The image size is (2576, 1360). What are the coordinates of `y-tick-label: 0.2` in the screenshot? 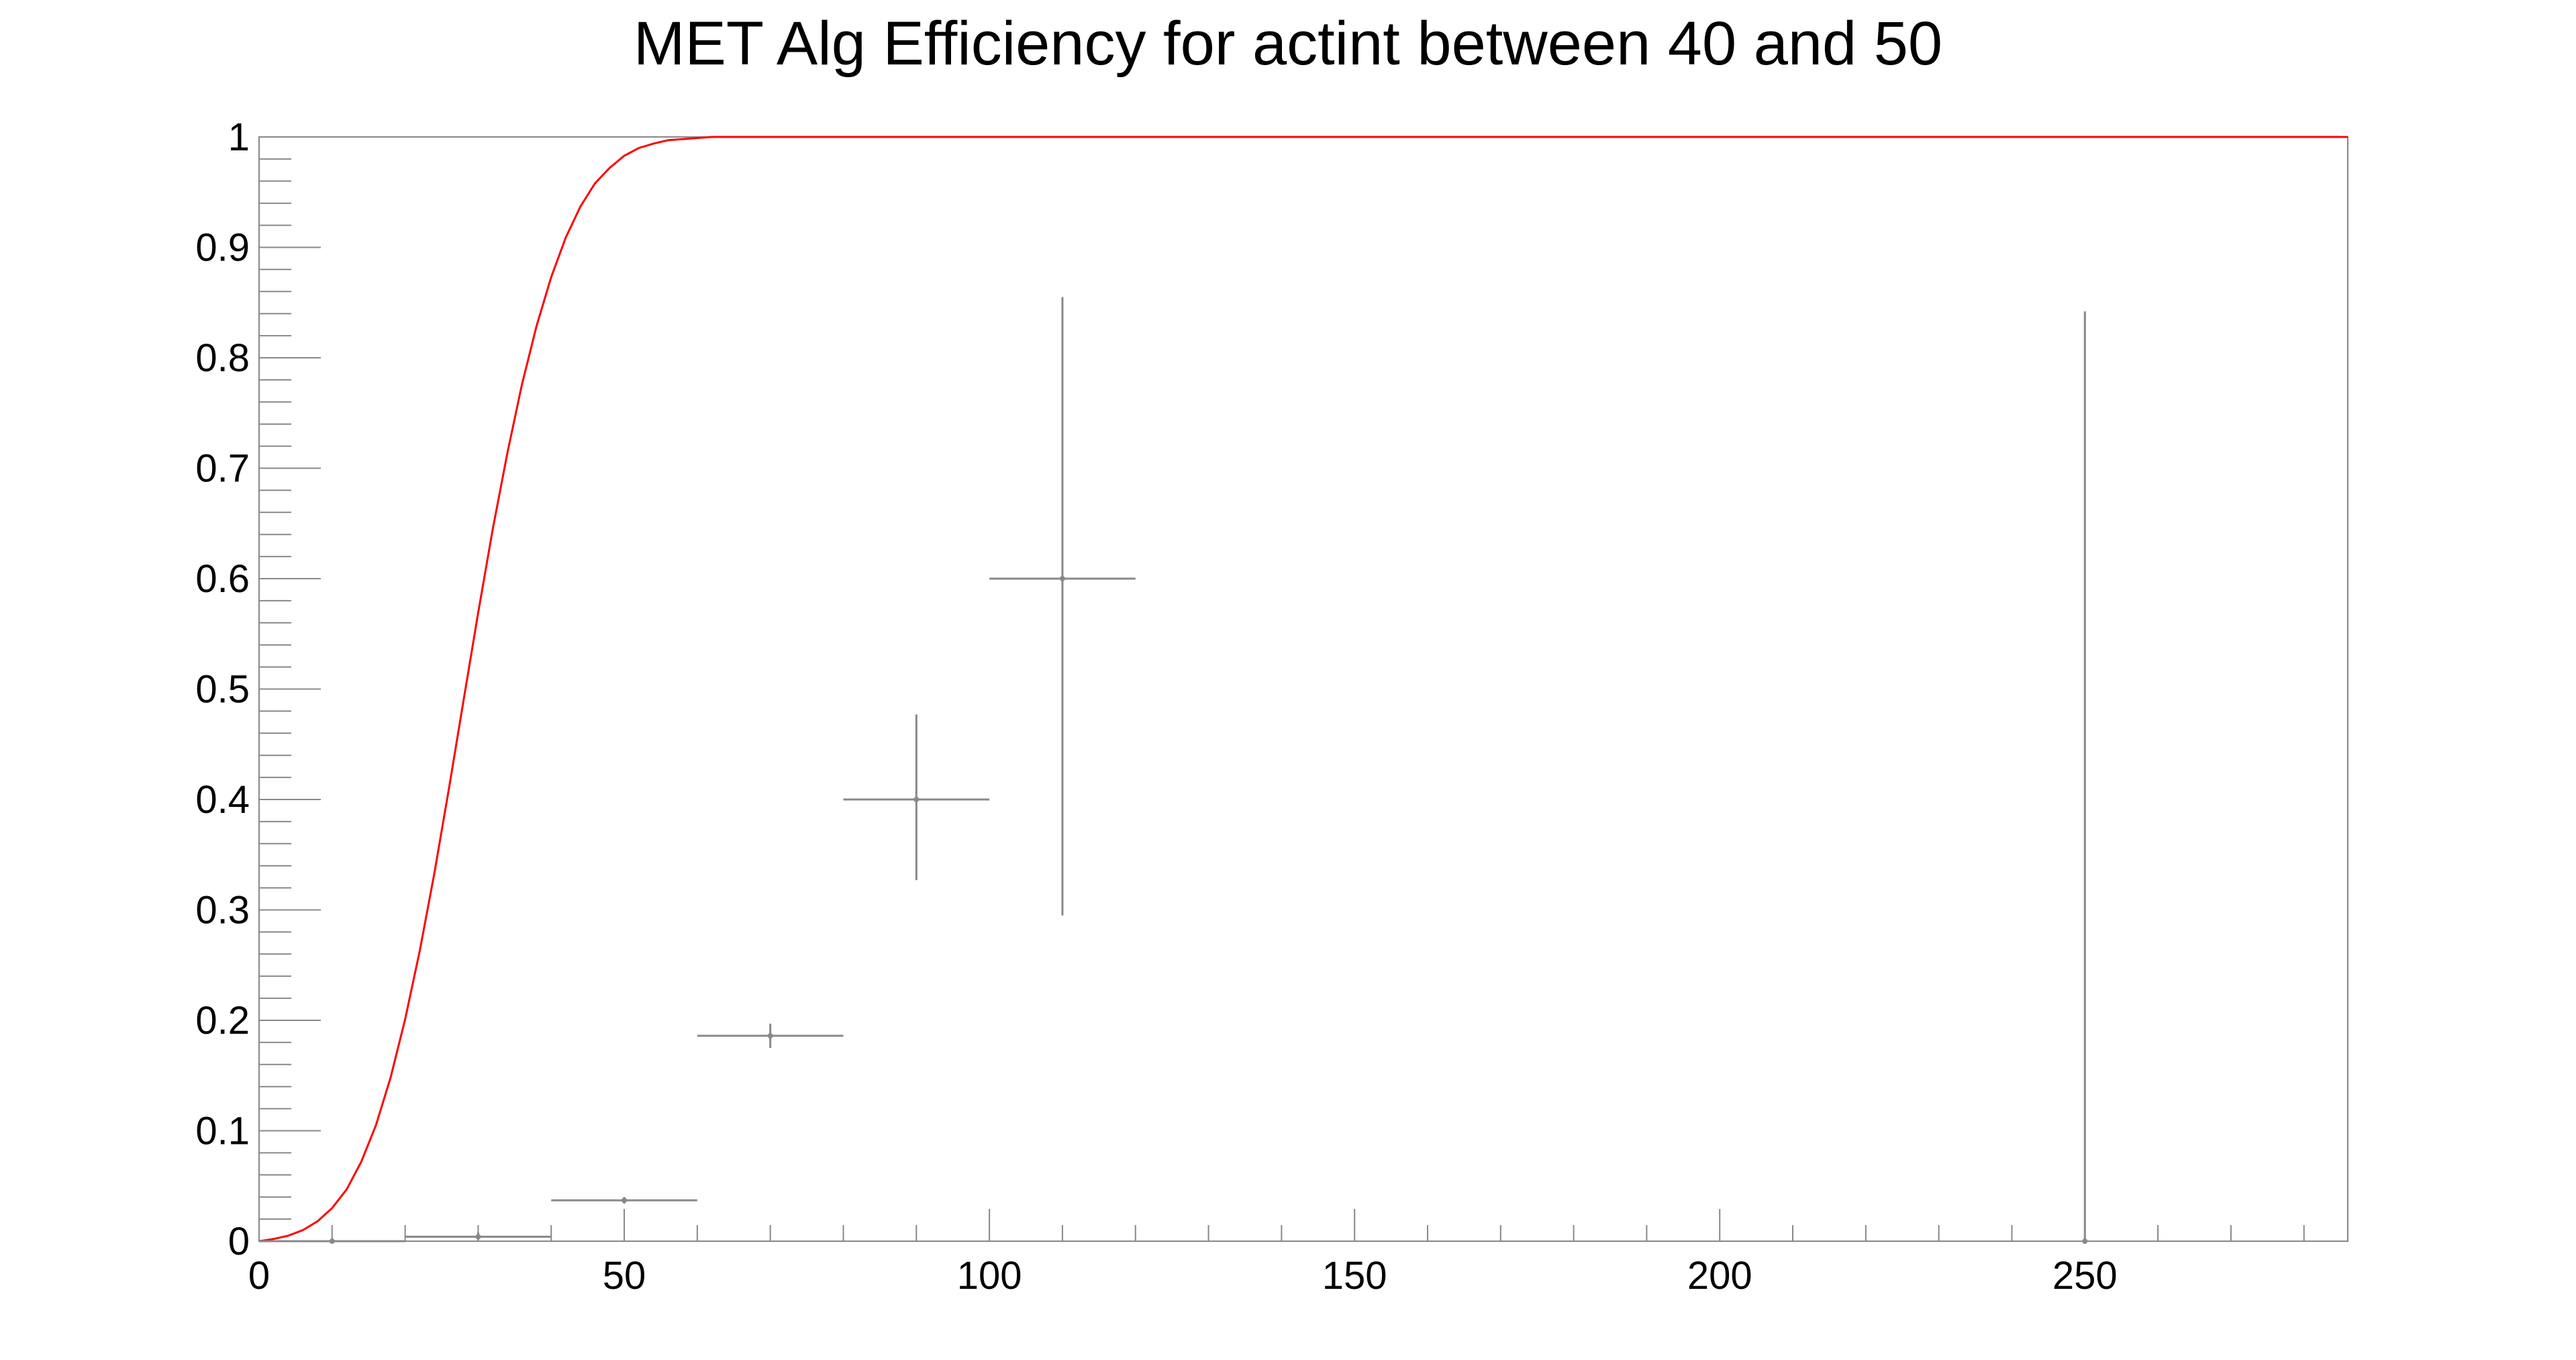 It's located at (222, 1020).